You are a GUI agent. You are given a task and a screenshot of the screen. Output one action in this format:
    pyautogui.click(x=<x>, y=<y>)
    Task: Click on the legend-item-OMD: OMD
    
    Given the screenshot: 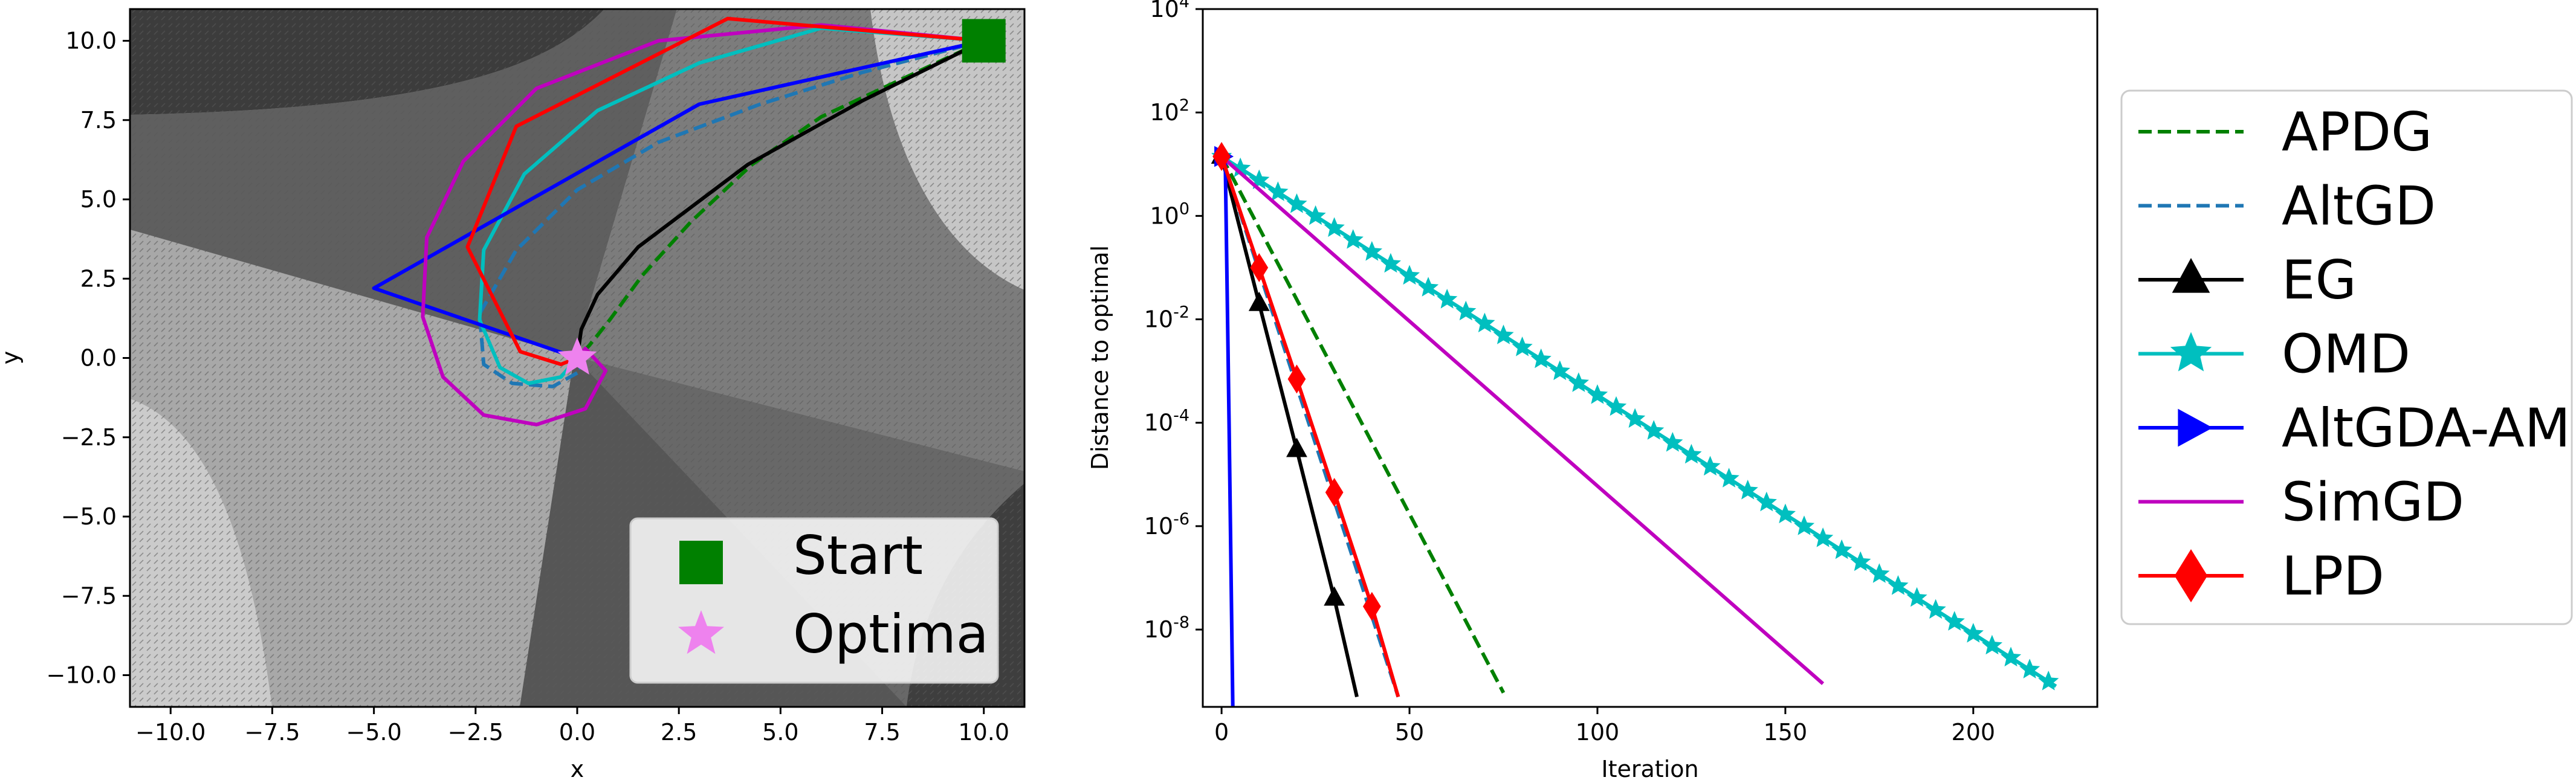 What is the action you would take?
    pyautogui.click(x=2274, y=354)
    